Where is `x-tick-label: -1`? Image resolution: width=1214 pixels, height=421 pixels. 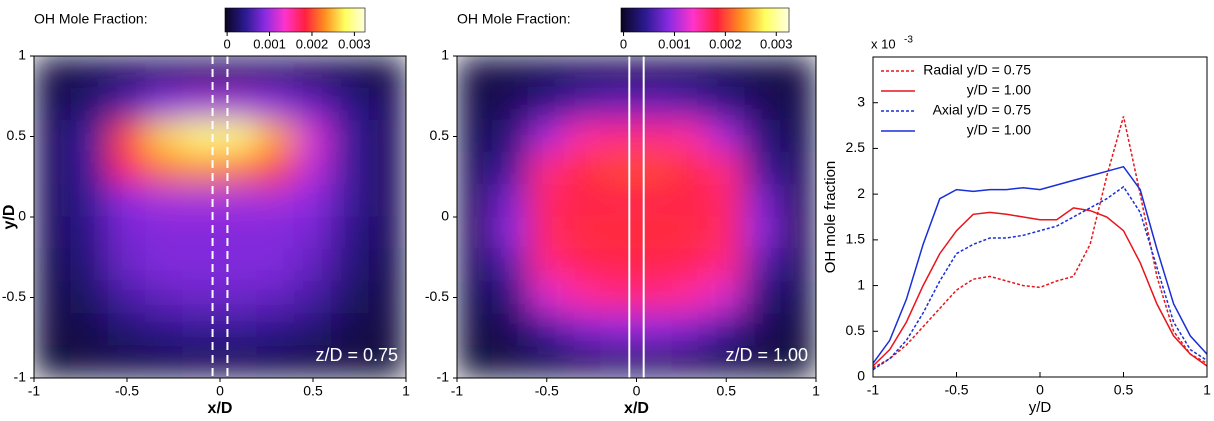
x-tick-label: -1 is located at coordinates (34, 391).